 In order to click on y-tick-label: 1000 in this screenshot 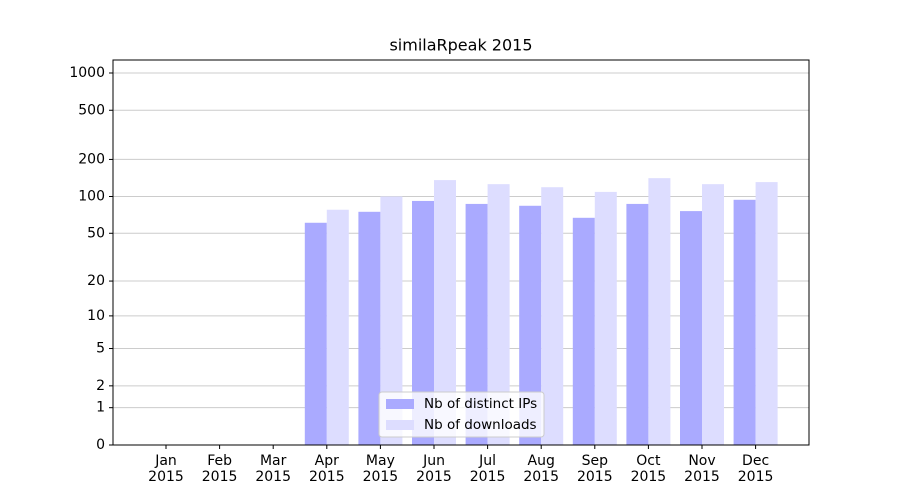, I will do `click(87, 73)`.